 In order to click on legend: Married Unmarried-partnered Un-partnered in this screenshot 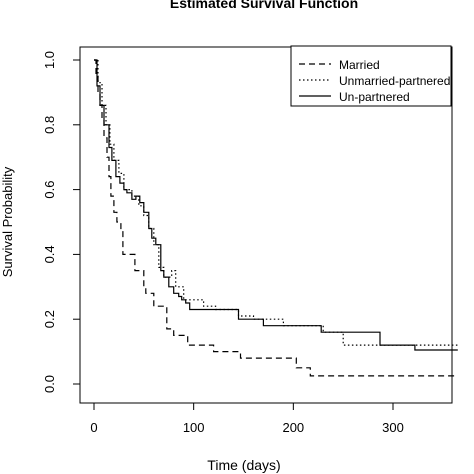, I will do `click(371, 76)`.